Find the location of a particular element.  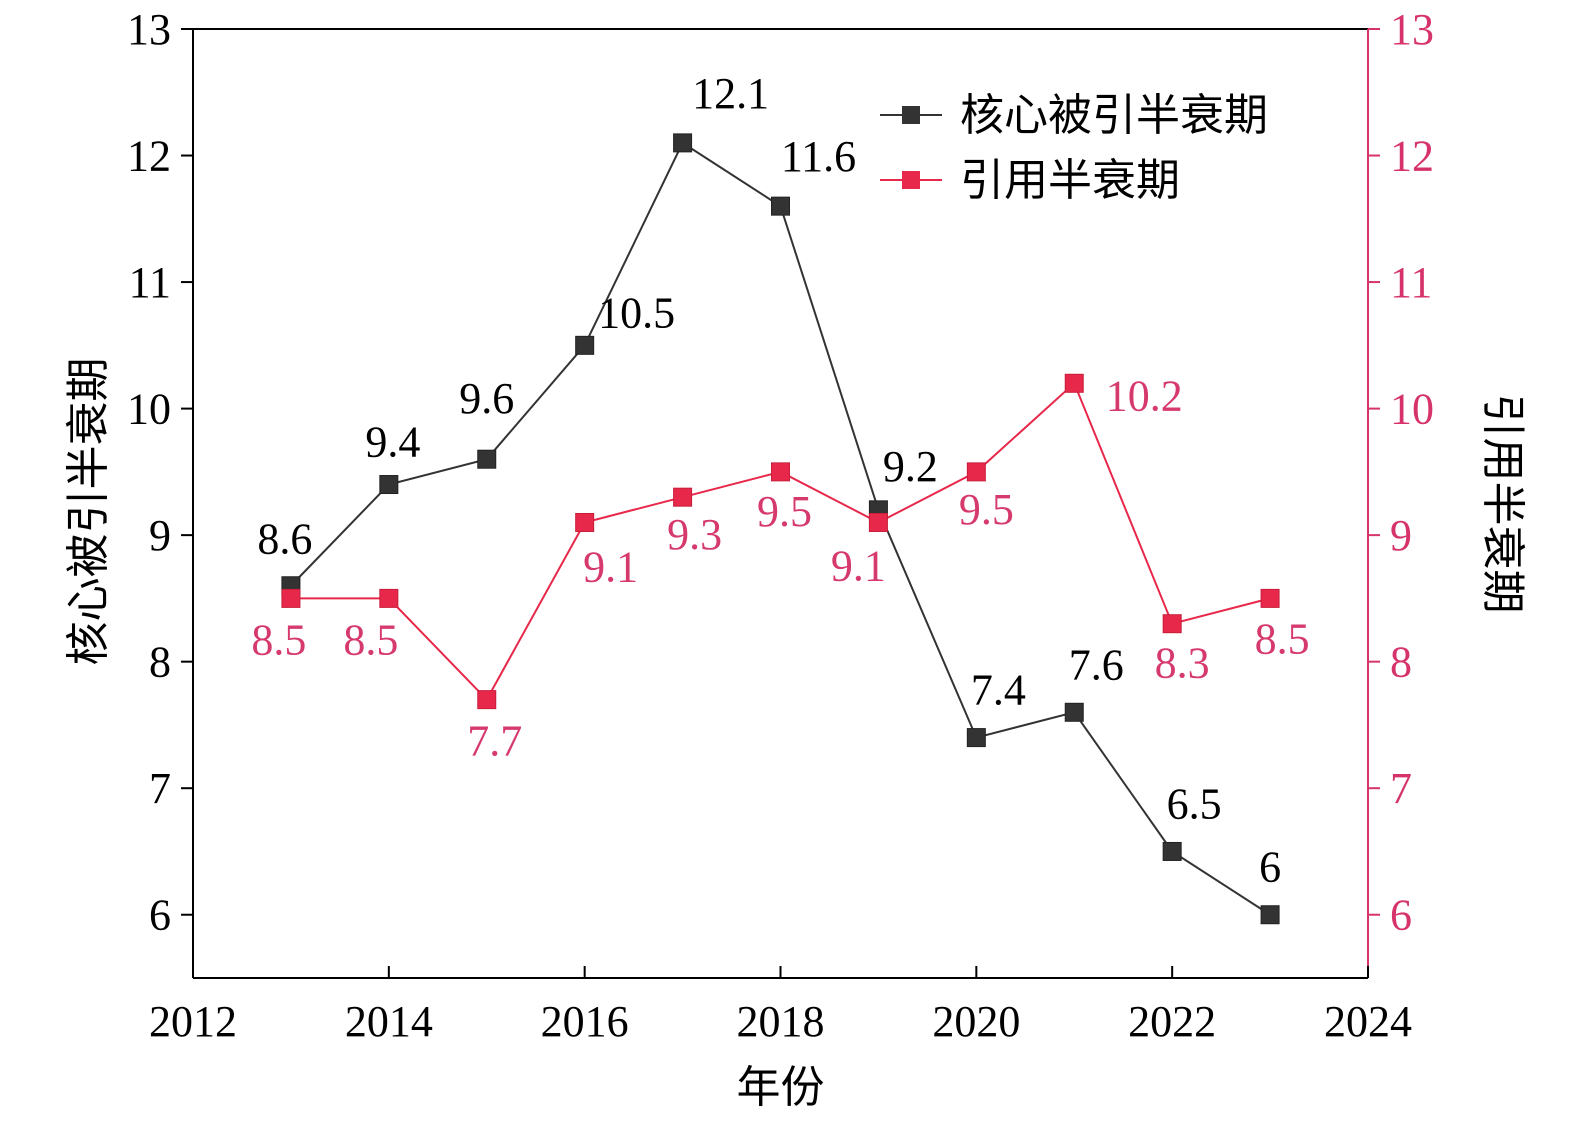

y-left-tick-label: 11 is located at coordinates (150, 282).